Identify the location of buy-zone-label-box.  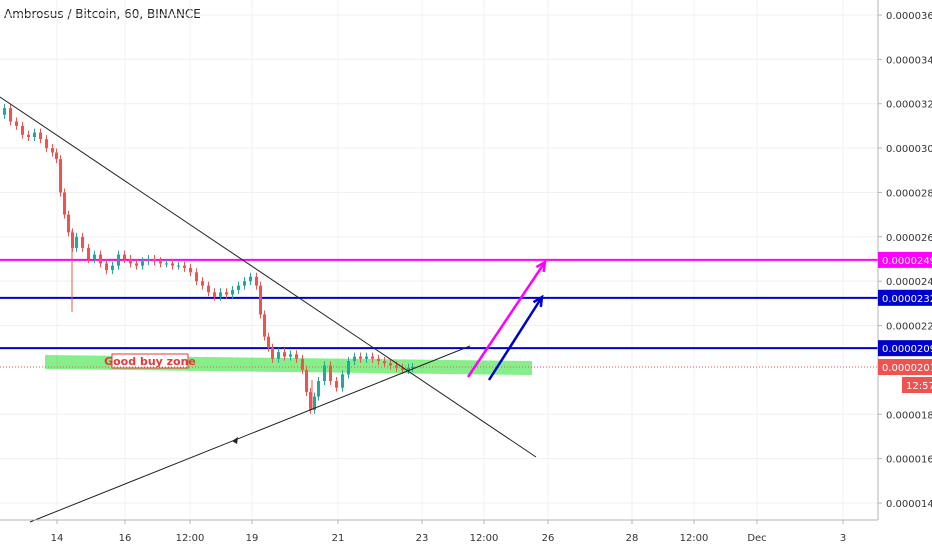
(150, 361).